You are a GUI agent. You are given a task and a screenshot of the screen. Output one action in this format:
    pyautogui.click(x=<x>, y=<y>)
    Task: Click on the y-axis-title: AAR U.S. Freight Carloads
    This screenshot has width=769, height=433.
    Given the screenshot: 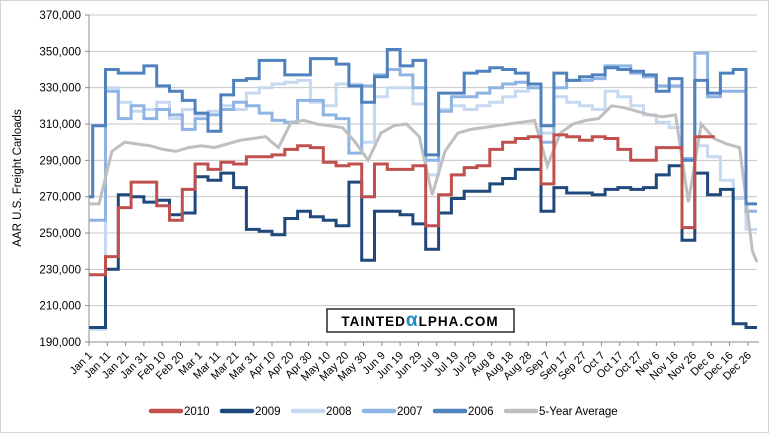 What is the action you would take?
    pyautogui.click(x=18, y=178)
    